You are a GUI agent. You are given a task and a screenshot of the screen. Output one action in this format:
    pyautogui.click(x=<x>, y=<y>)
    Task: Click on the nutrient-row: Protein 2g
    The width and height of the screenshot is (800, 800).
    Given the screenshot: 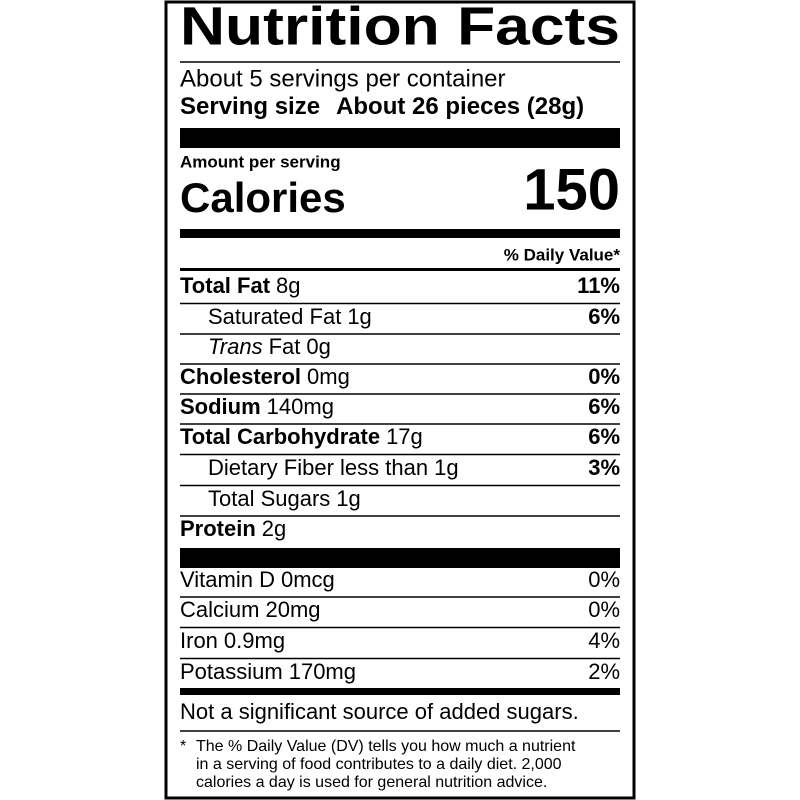 What is the action you would take?
    pyautogui.click(x=233, y=528)
    